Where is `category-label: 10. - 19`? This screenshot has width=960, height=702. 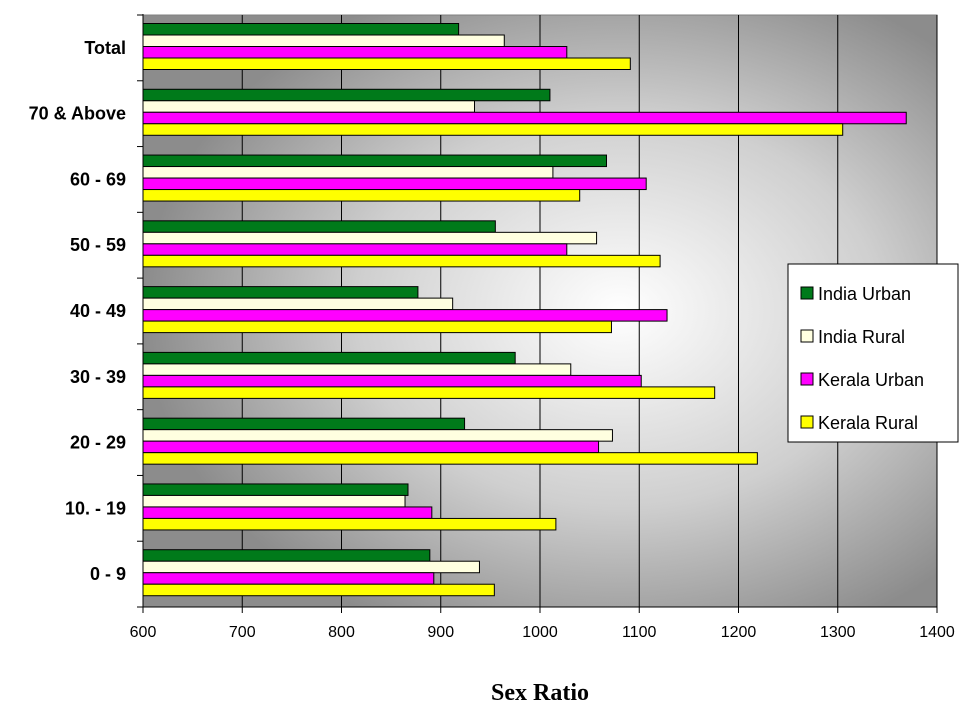 category-label: 10. - 19 is located at coordinates (95, 508).